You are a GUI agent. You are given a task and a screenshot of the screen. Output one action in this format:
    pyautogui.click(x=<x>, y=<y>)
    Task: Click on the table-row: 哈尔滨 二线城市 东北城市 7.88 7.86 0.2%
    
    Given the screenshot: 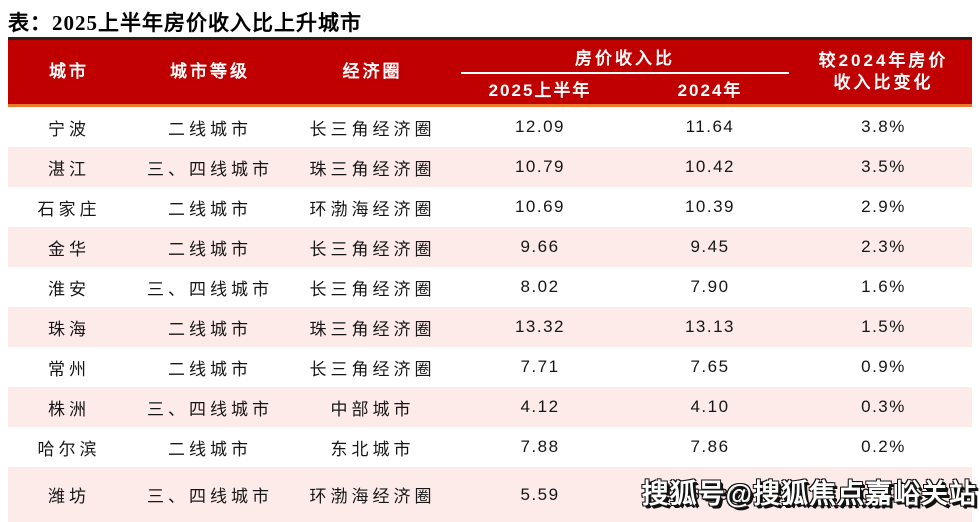 What is the action you would take?
    pyautogui.click(x=490, y=447)
    